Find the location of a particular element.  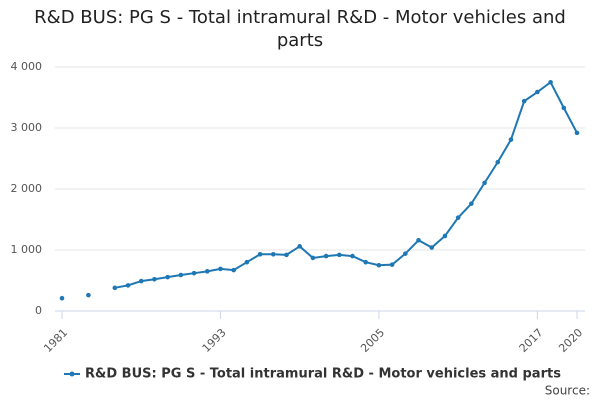

x-tick-label: 2020 is located at coordinates (570, 340).